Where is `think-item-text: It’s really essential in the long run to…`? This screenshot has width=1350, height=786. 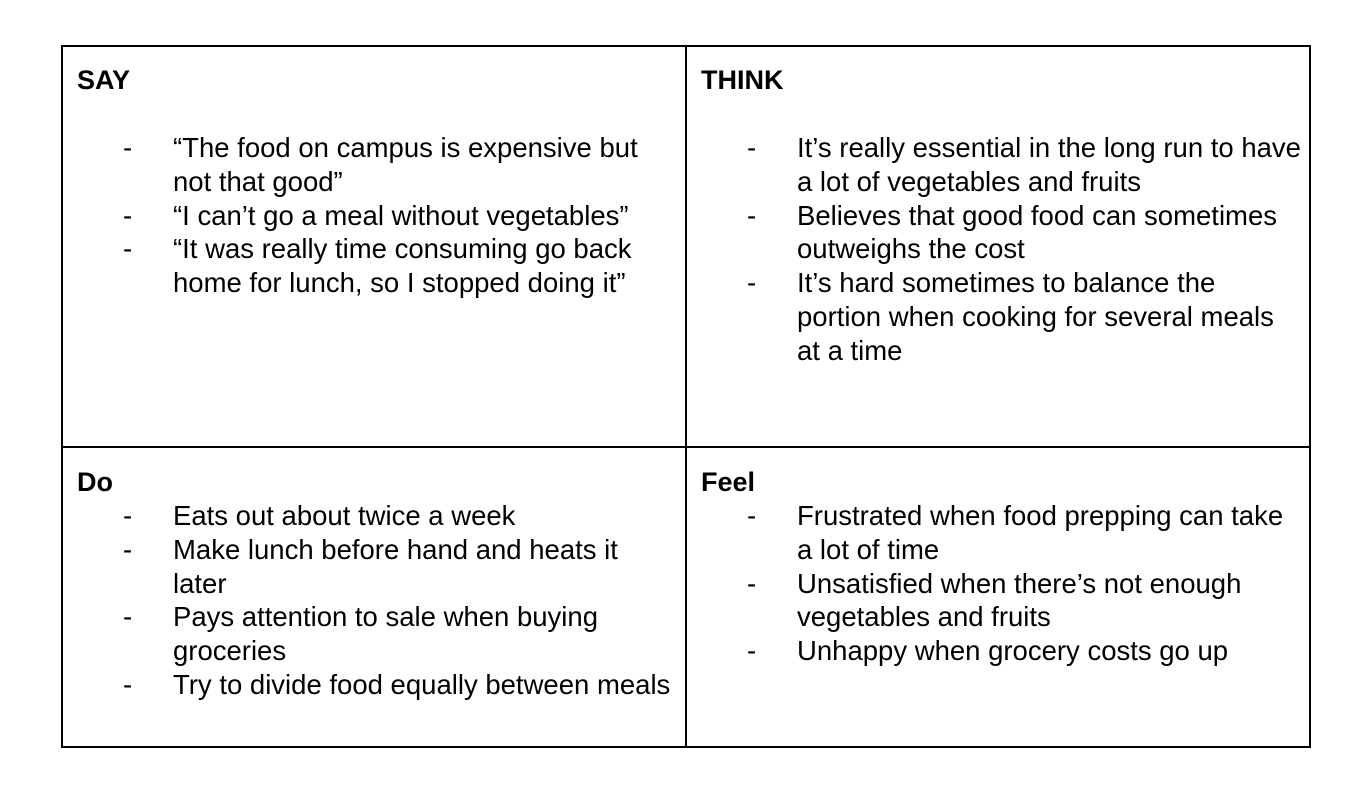
think-item-text: It’s really essential in the long run to… is located at coordinates (1049, 164).